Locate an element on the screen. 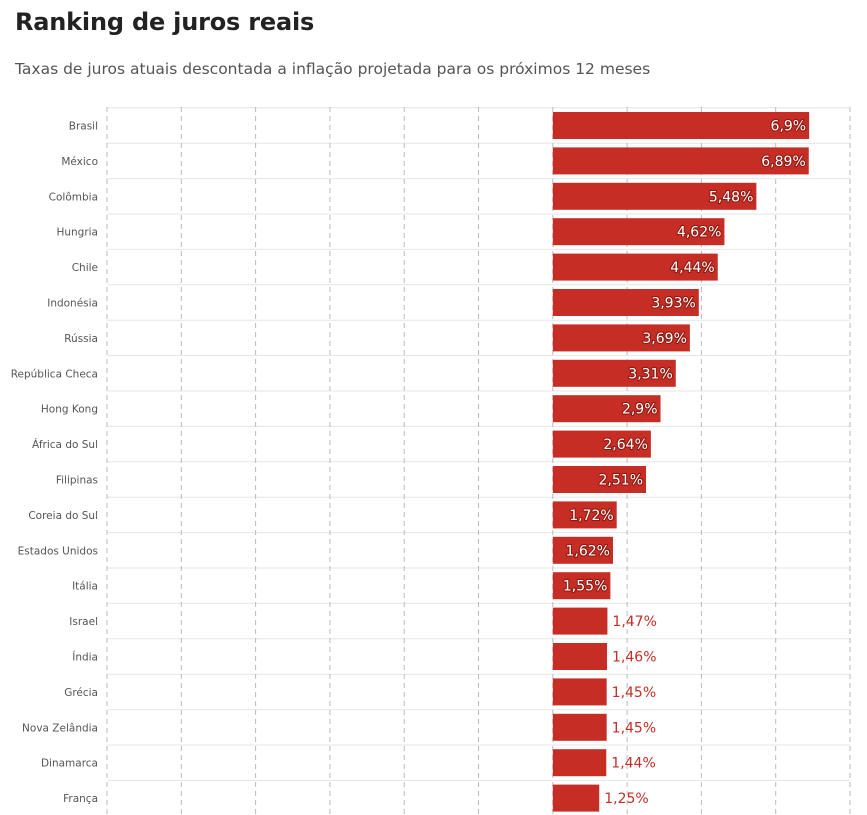 The height and width of the screenshot is (815, 867). value-label: 3,69% is located at coordinates (664, 339).